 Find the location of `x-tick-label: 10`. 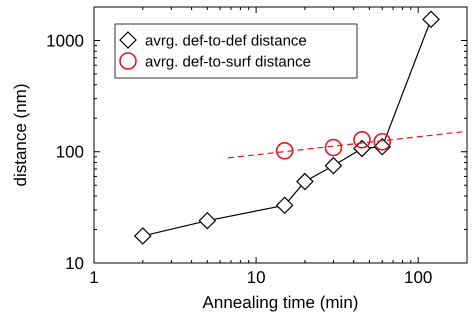

x-tick-label: 10 is located at coordinates (256, 277).